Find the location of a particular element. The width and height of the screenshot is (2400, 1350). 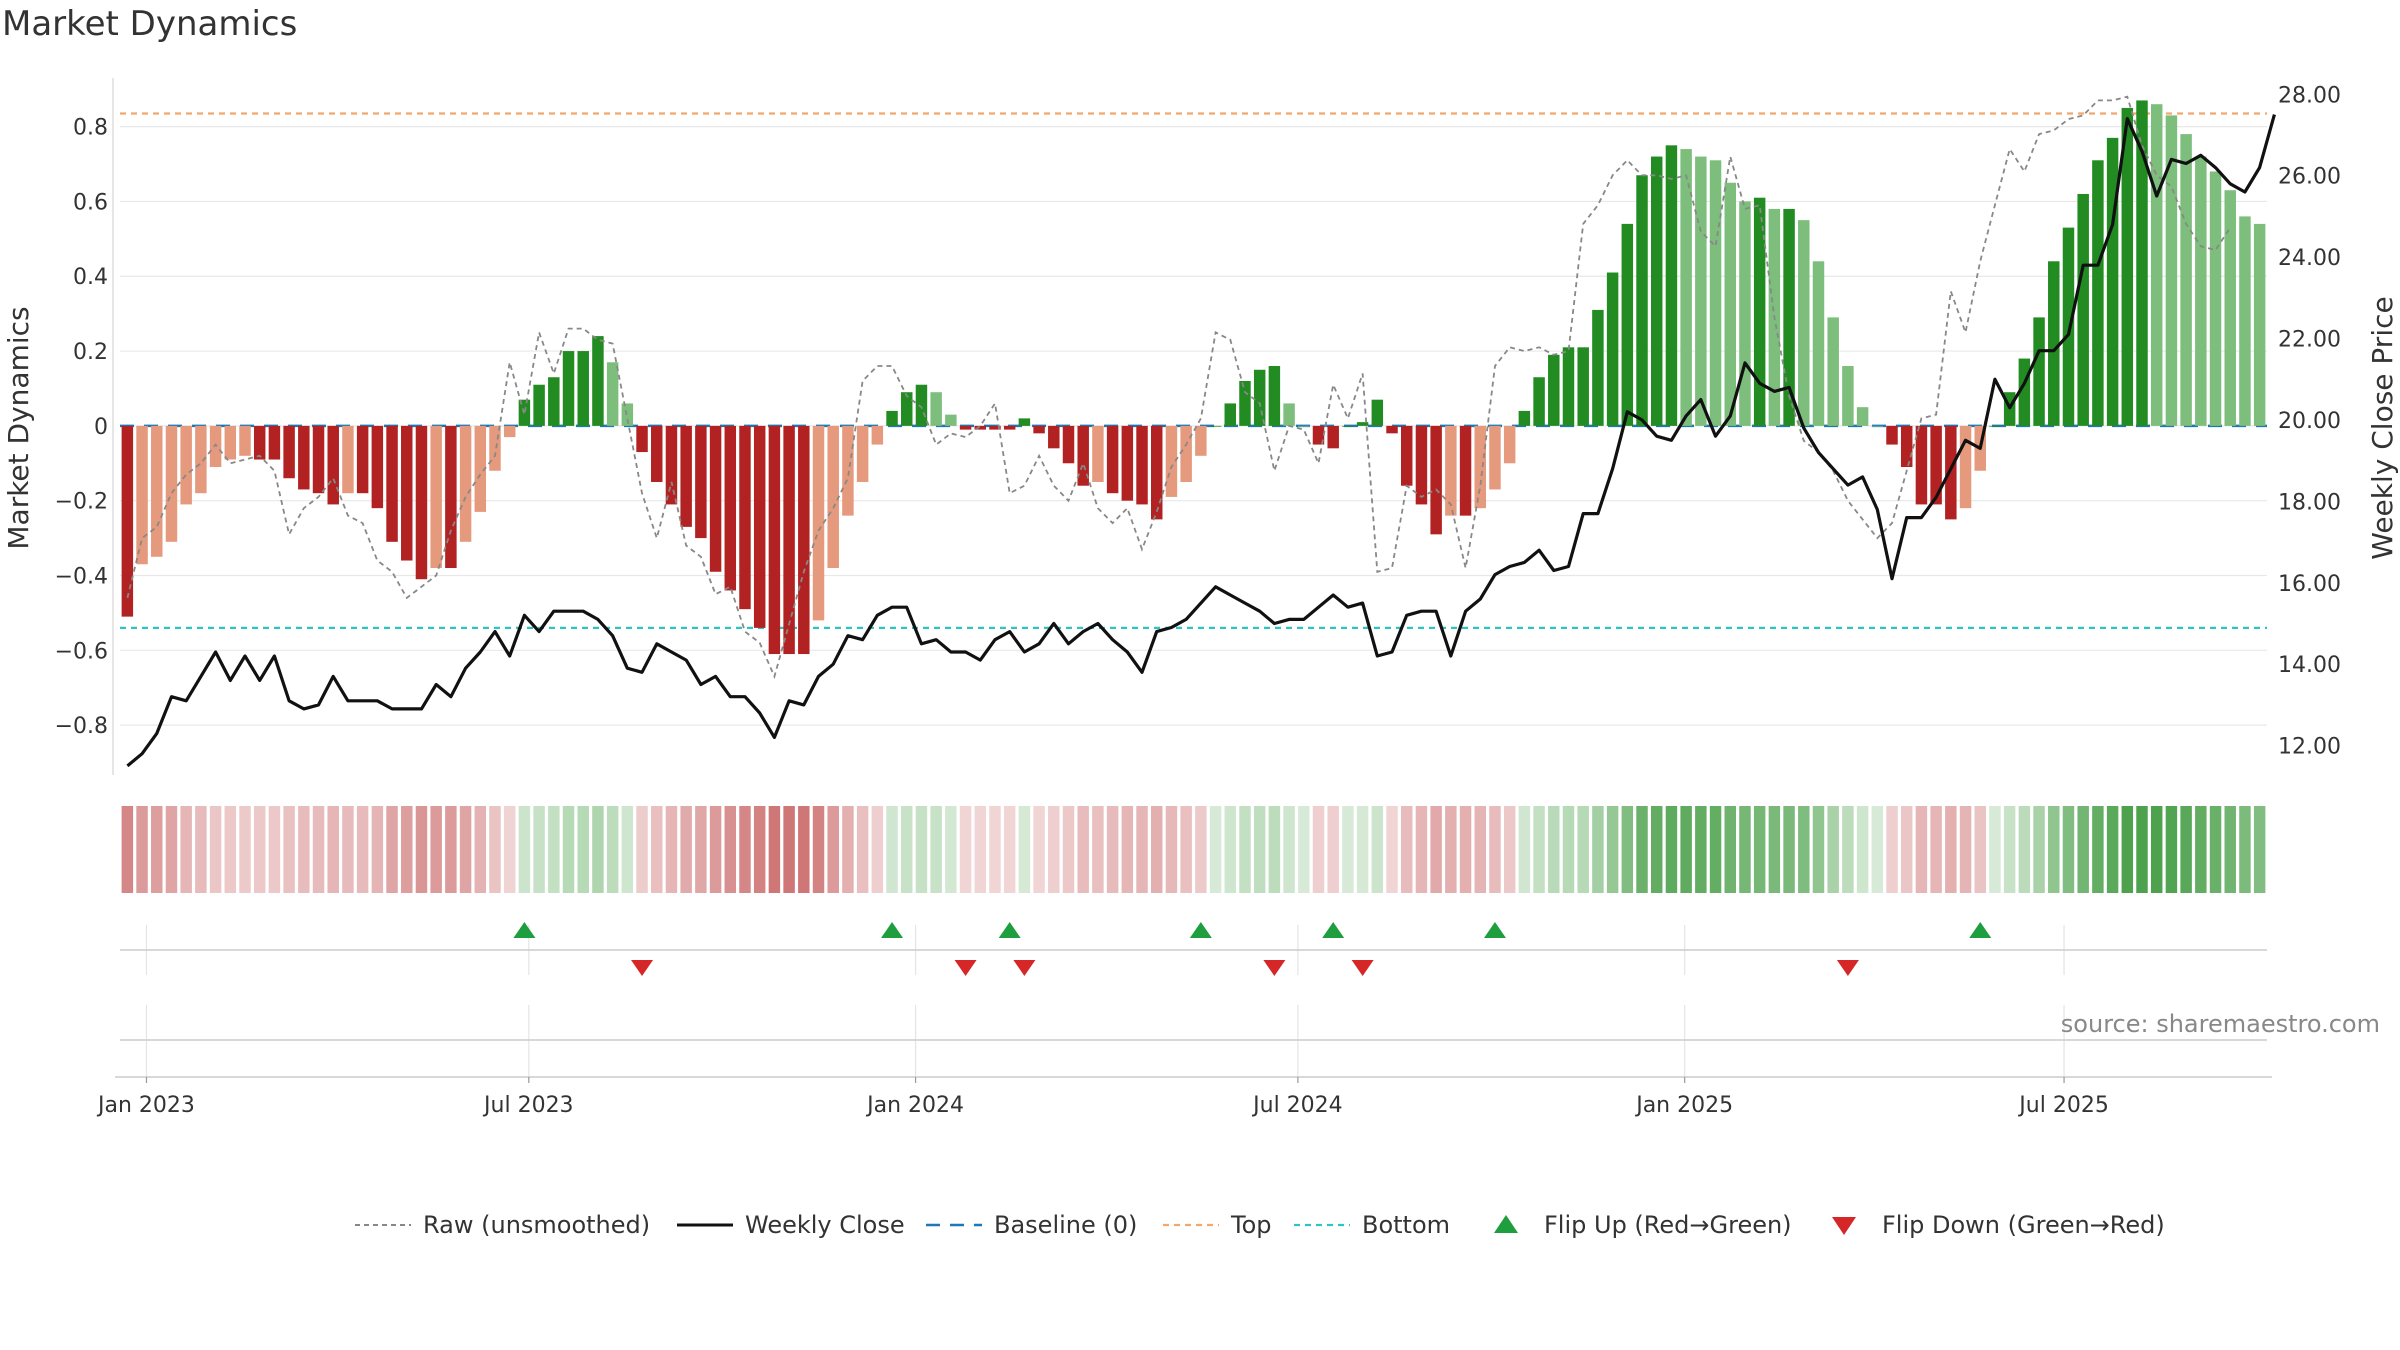

y2-tick-label: 14.00 is located at coordinates (2309, 665).